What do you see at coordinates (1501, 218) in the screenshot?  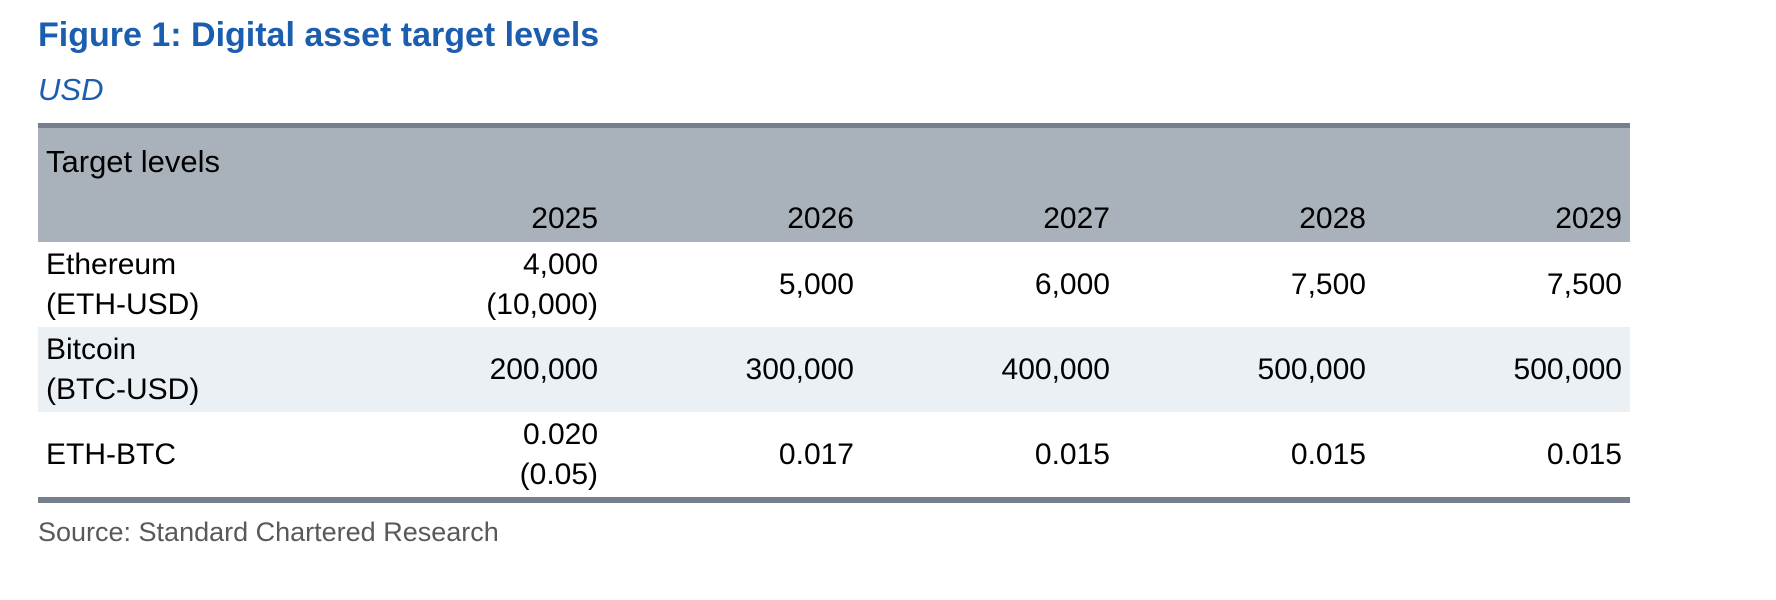 I see `year-header-2029: 2029` at bounding box center [1501, 218].